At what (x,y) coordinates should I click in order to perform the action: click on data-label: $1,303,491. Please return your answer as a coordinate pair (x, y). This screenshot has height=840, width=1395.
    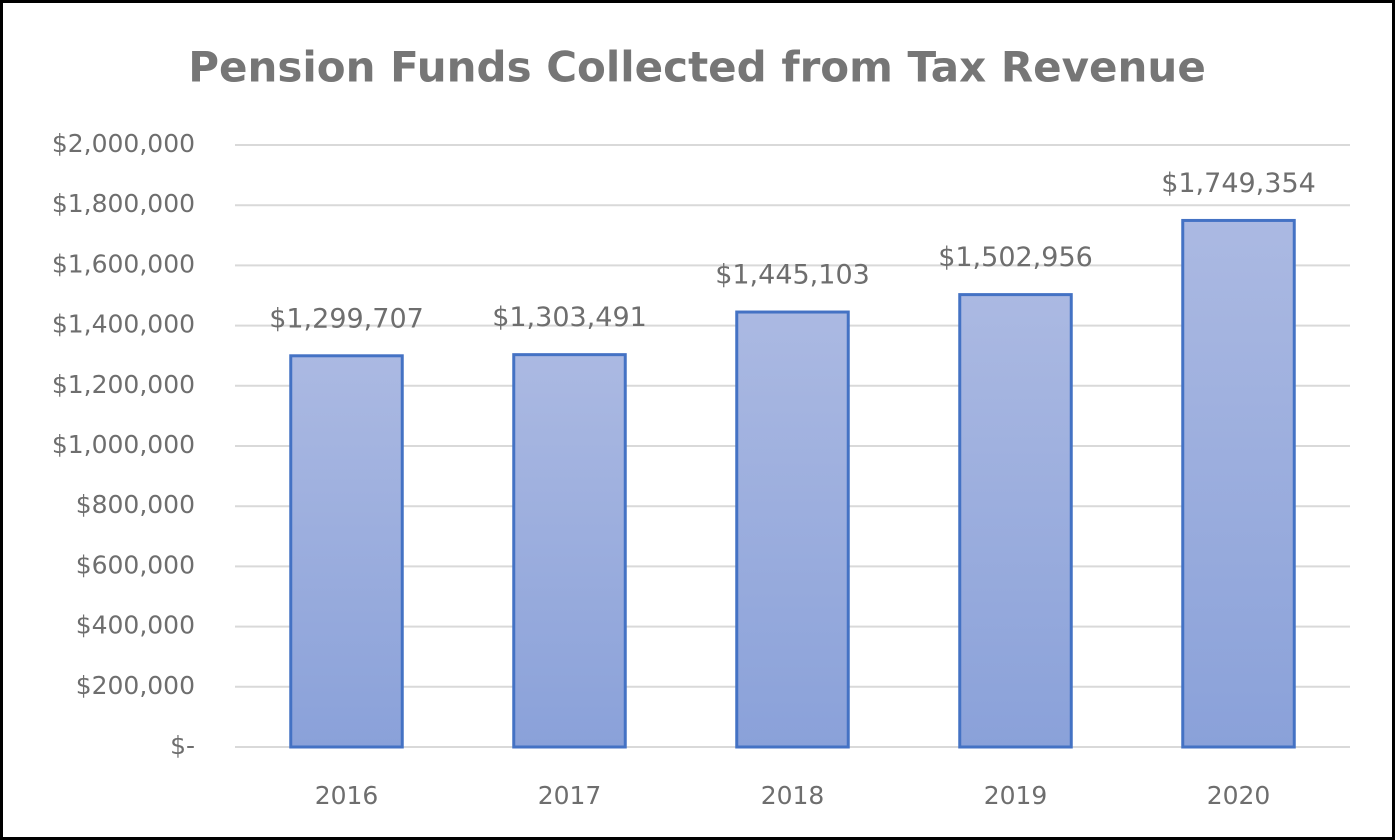
    Looking at the image, I should click on (569, 317).